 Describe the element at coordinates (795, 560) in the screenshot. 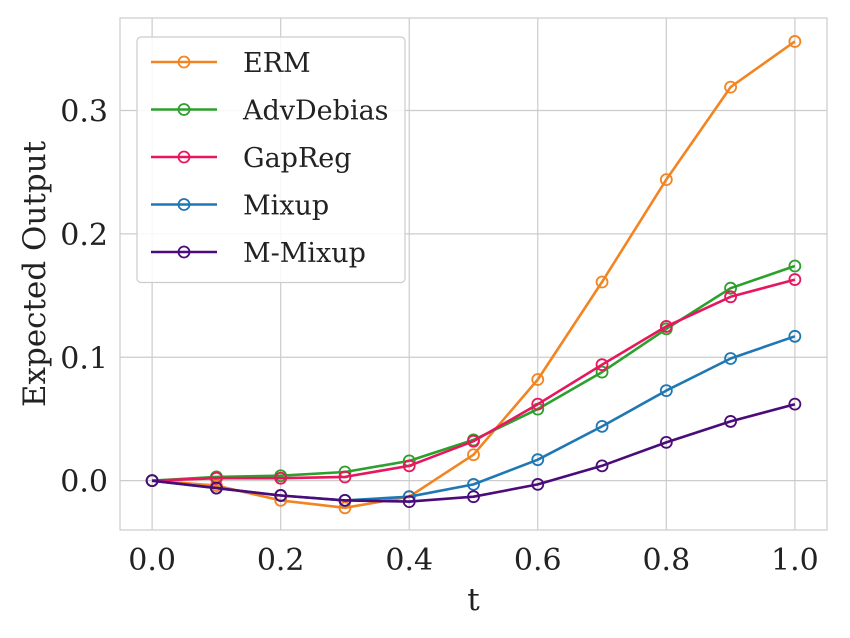

I see `x-tick-label: 1.0` at that location.